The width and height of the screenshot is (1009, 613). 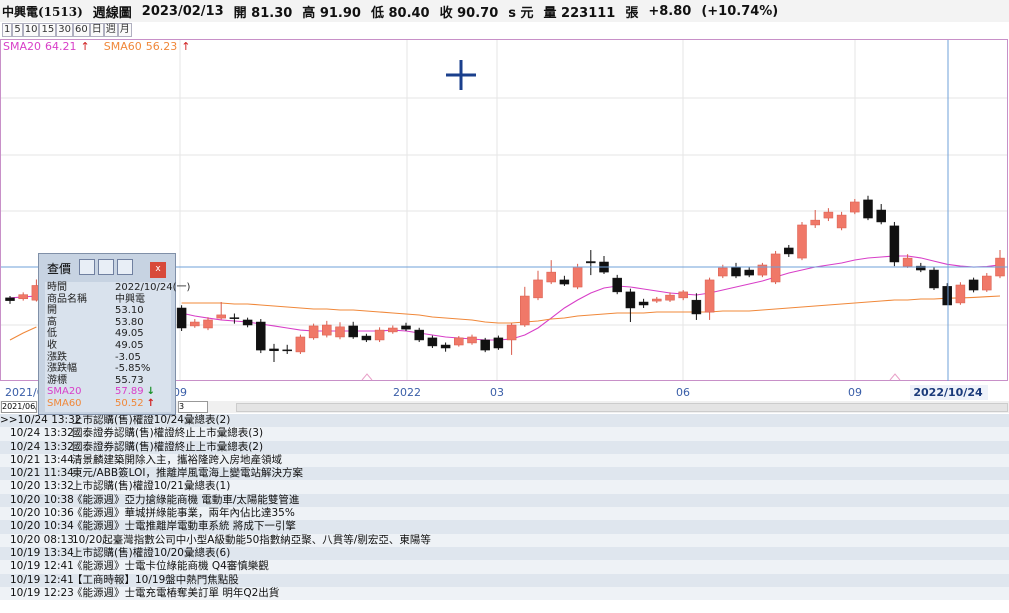 What do you see at coordinates (184, 526) in the screenshot?
I see `news-title: 《能源週》士電推離岸電動車系統 將成下一引擎` at bounding box center [184, 526].